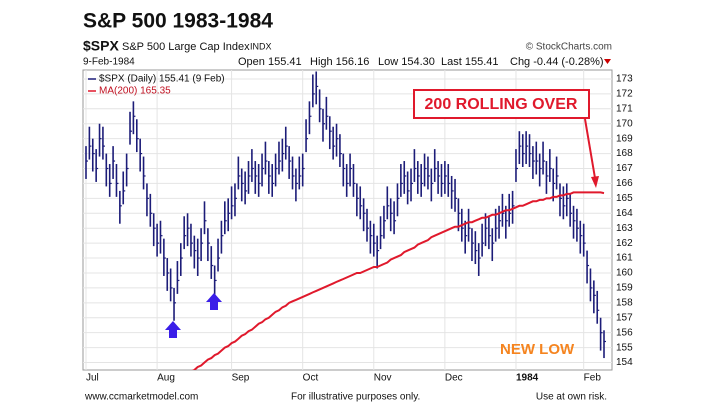  What do you see at coordinates (590, 148) in the screenshot?
I see `annotation-arrow` at bounding box center [590, 148].